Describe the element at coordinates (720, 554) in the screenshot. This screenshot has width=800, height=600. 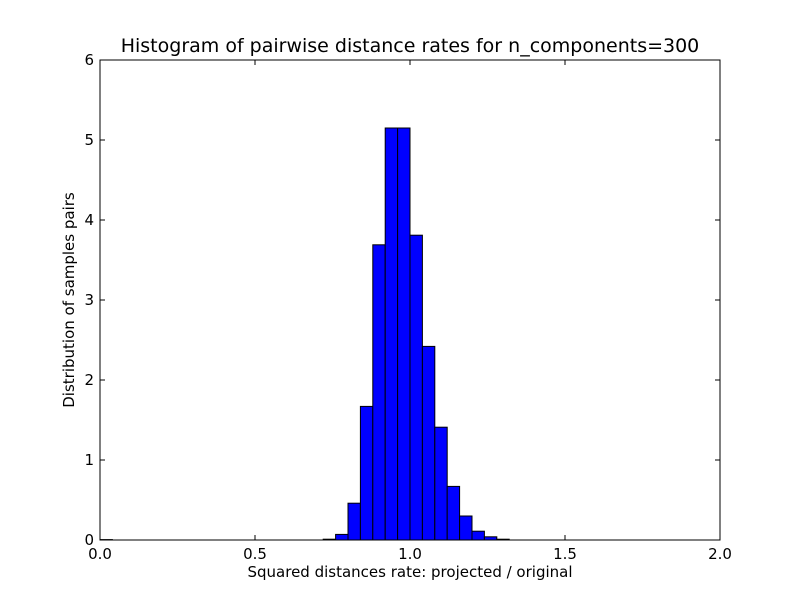
I see `x-tick-label: 2.0` at that location.